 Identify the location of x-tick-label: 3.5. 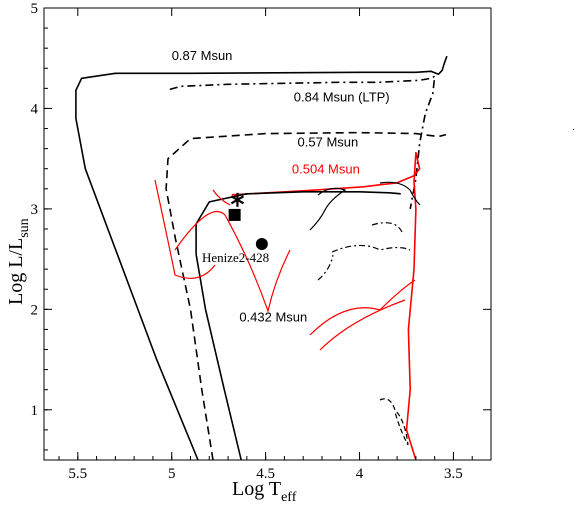
(453, 474).